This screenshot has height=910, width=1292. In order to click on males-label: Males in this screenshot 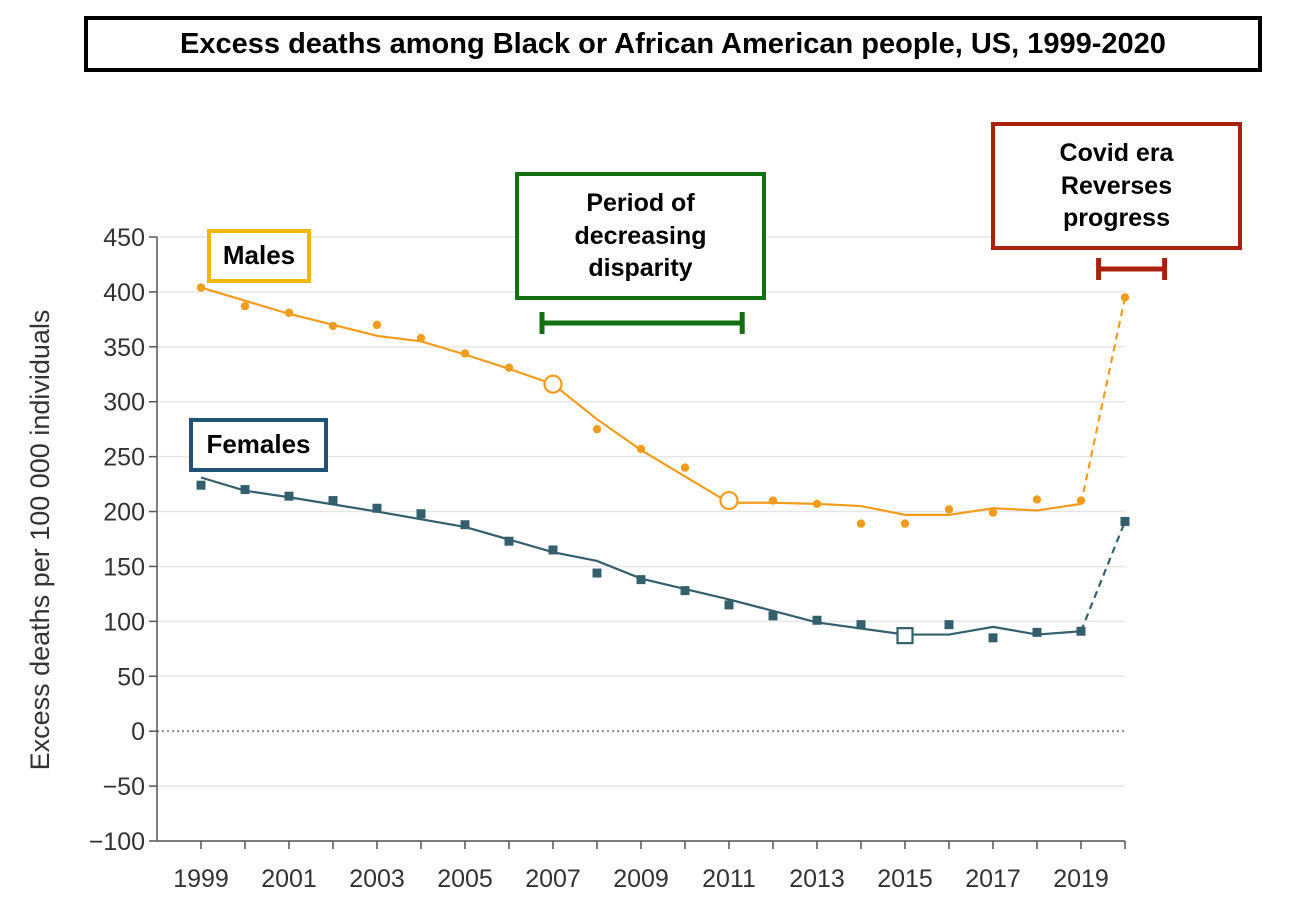, I will do `click(259, 256)`.